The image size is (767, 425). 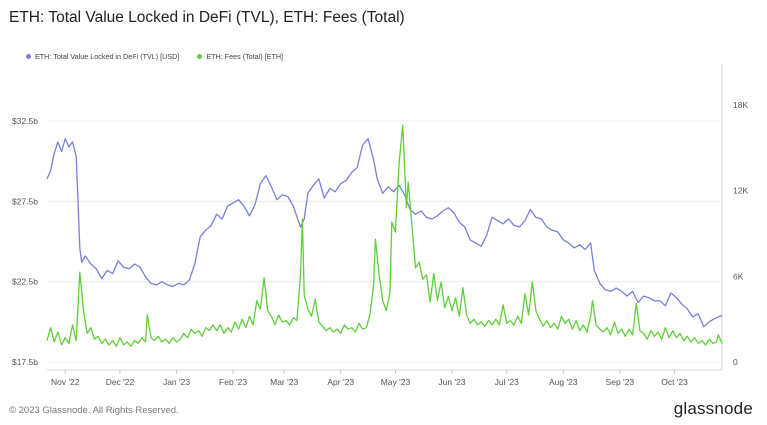 I want to click on x-tick-label: Oct '23, so click(x=674, y=382).